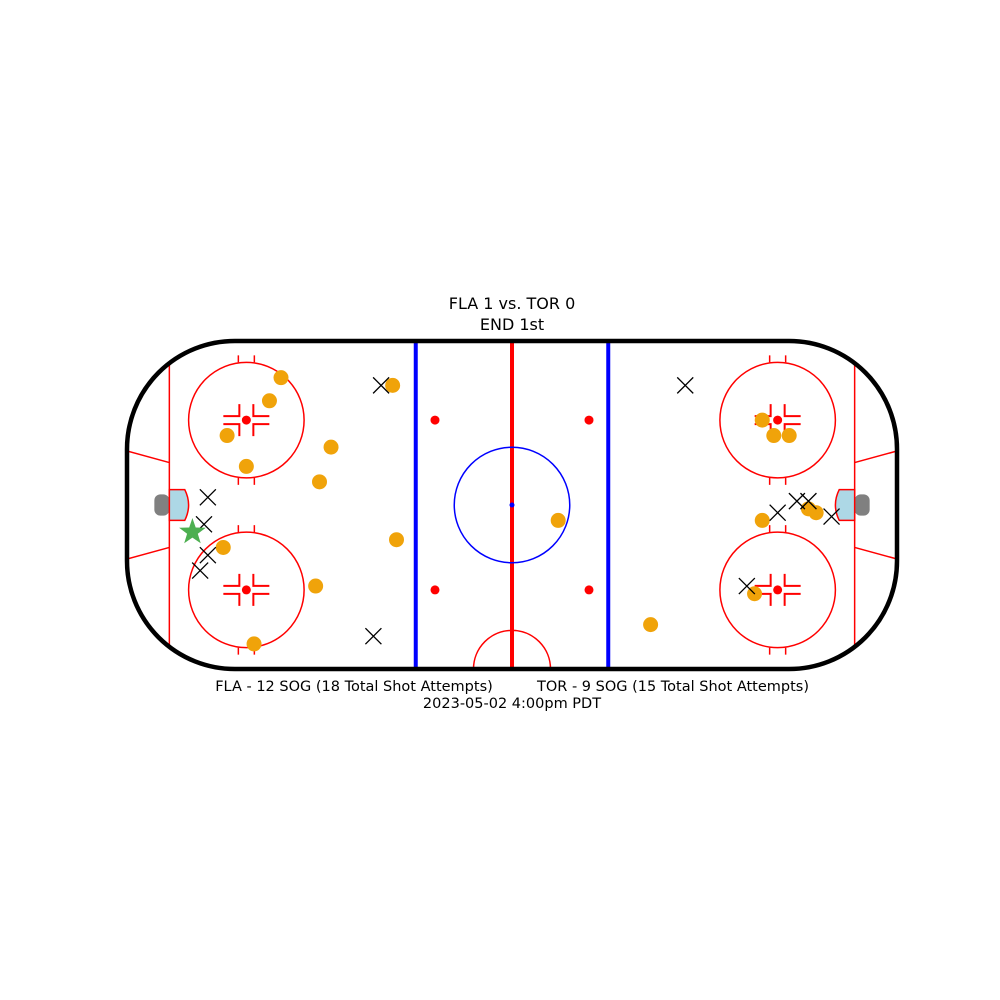 This screenshot has height=1000, width=1000. Describe the element at coordinates (512, 649) in the screenshot. I see `referee-crease` at that location.